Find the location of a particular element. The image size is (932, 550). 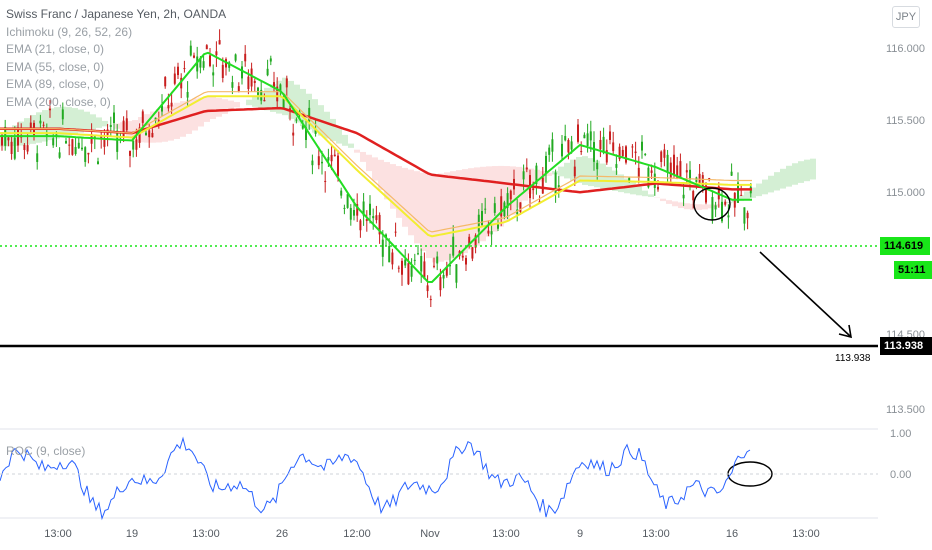

time-label: 19 is located at coordinates (132, 534).